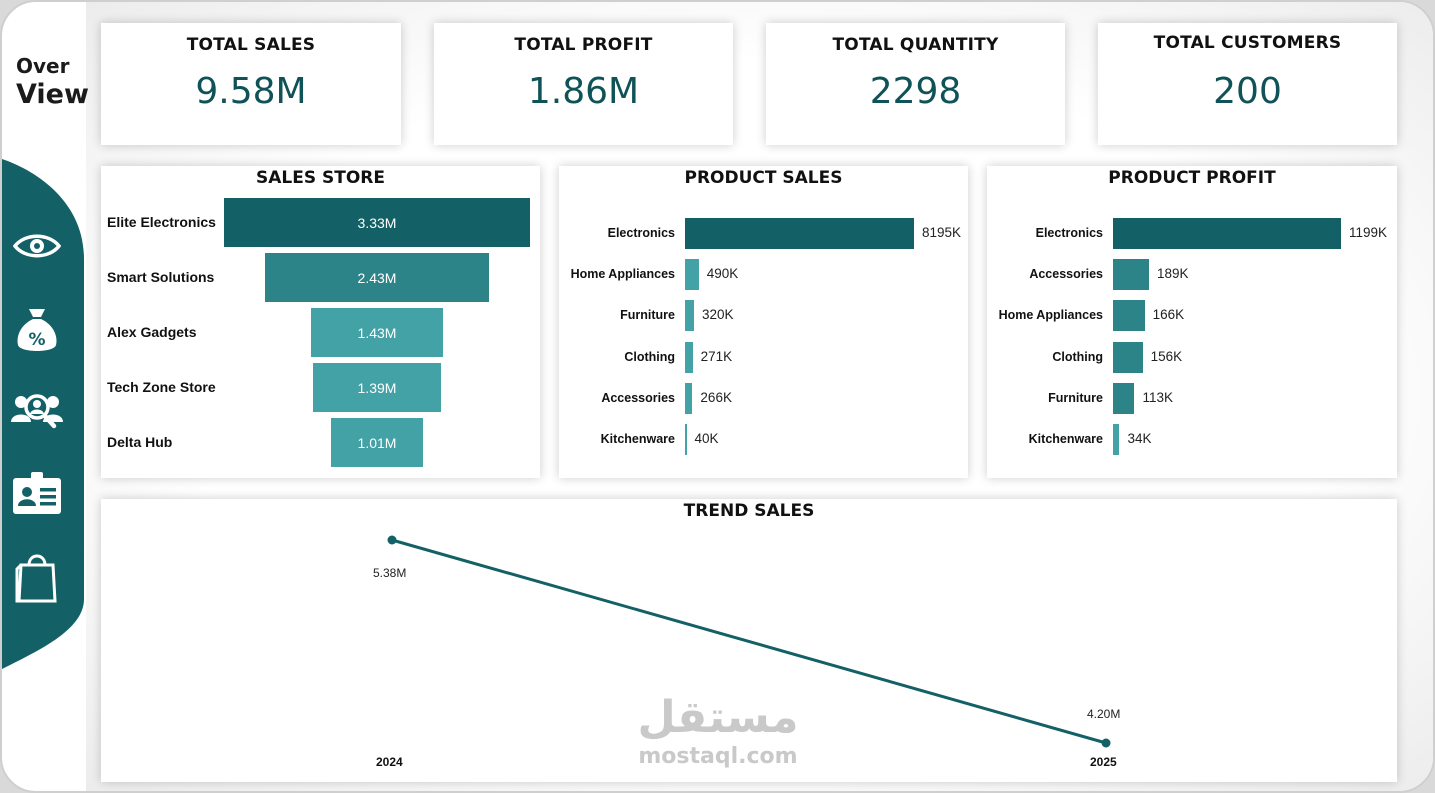  Describe the element at coordinates (161, 222) in the screenshot. I see `funnel-store-label: Elite Electronics` at that location.